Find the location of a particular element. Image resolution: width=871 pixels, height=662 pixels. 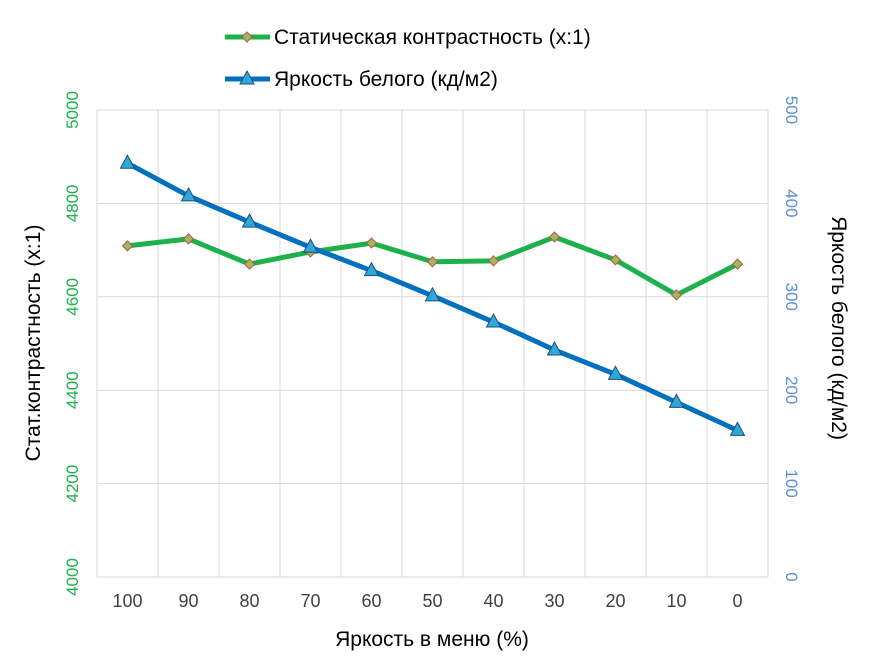

y-left-tick-label: 4800 is located at coordinates (72, 203).